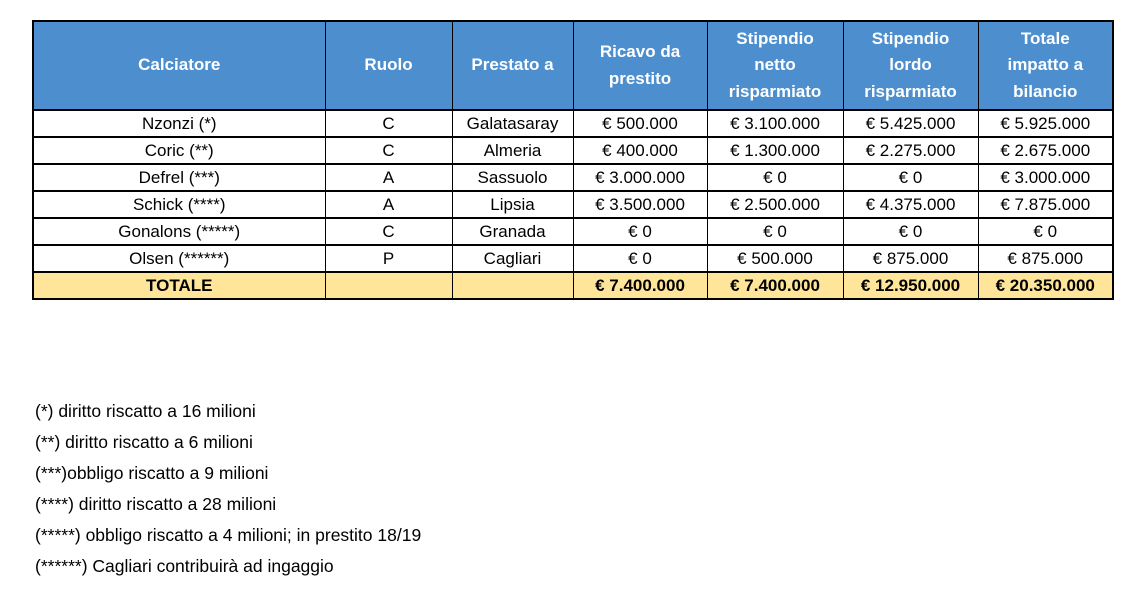  Describe the element at coordinates (910, 123) in the screenshot. I see `cell-gross-salary-saved: € 5.425.000` at that location.